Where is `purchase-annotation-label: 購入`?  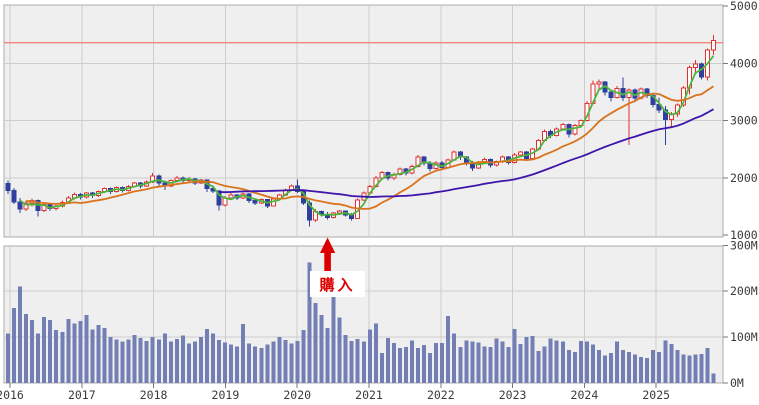 purchase-annotation-label: 購入 is located at coordinates (337, 284).